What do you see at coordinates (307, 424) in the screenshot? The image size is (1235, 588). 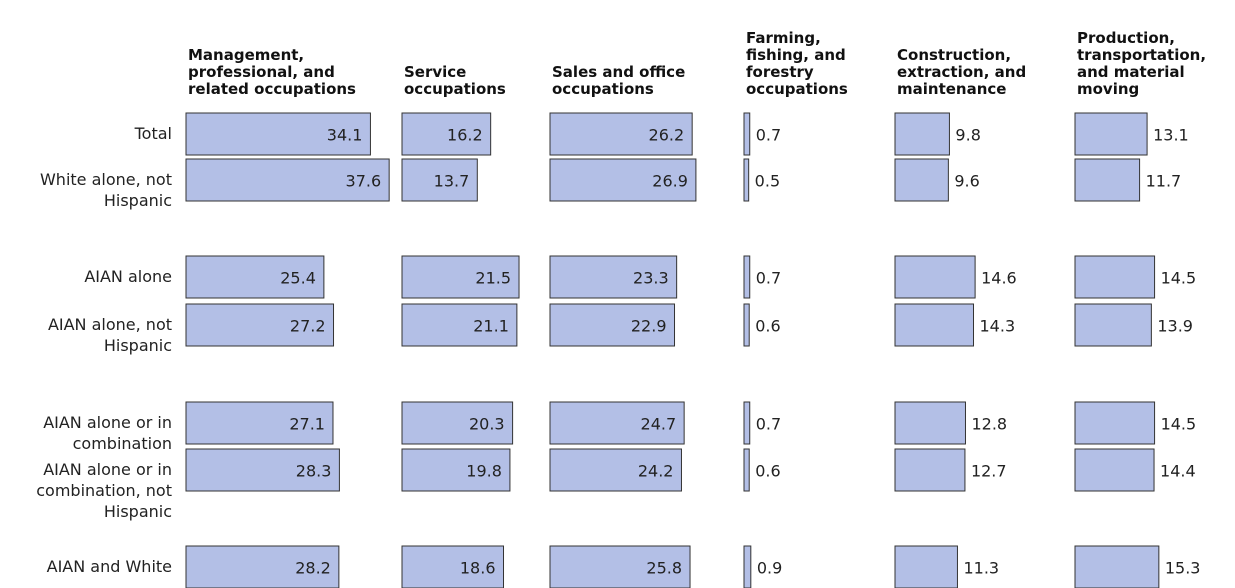 I see `value-label: 27.1` at bounding box center [307, 424].